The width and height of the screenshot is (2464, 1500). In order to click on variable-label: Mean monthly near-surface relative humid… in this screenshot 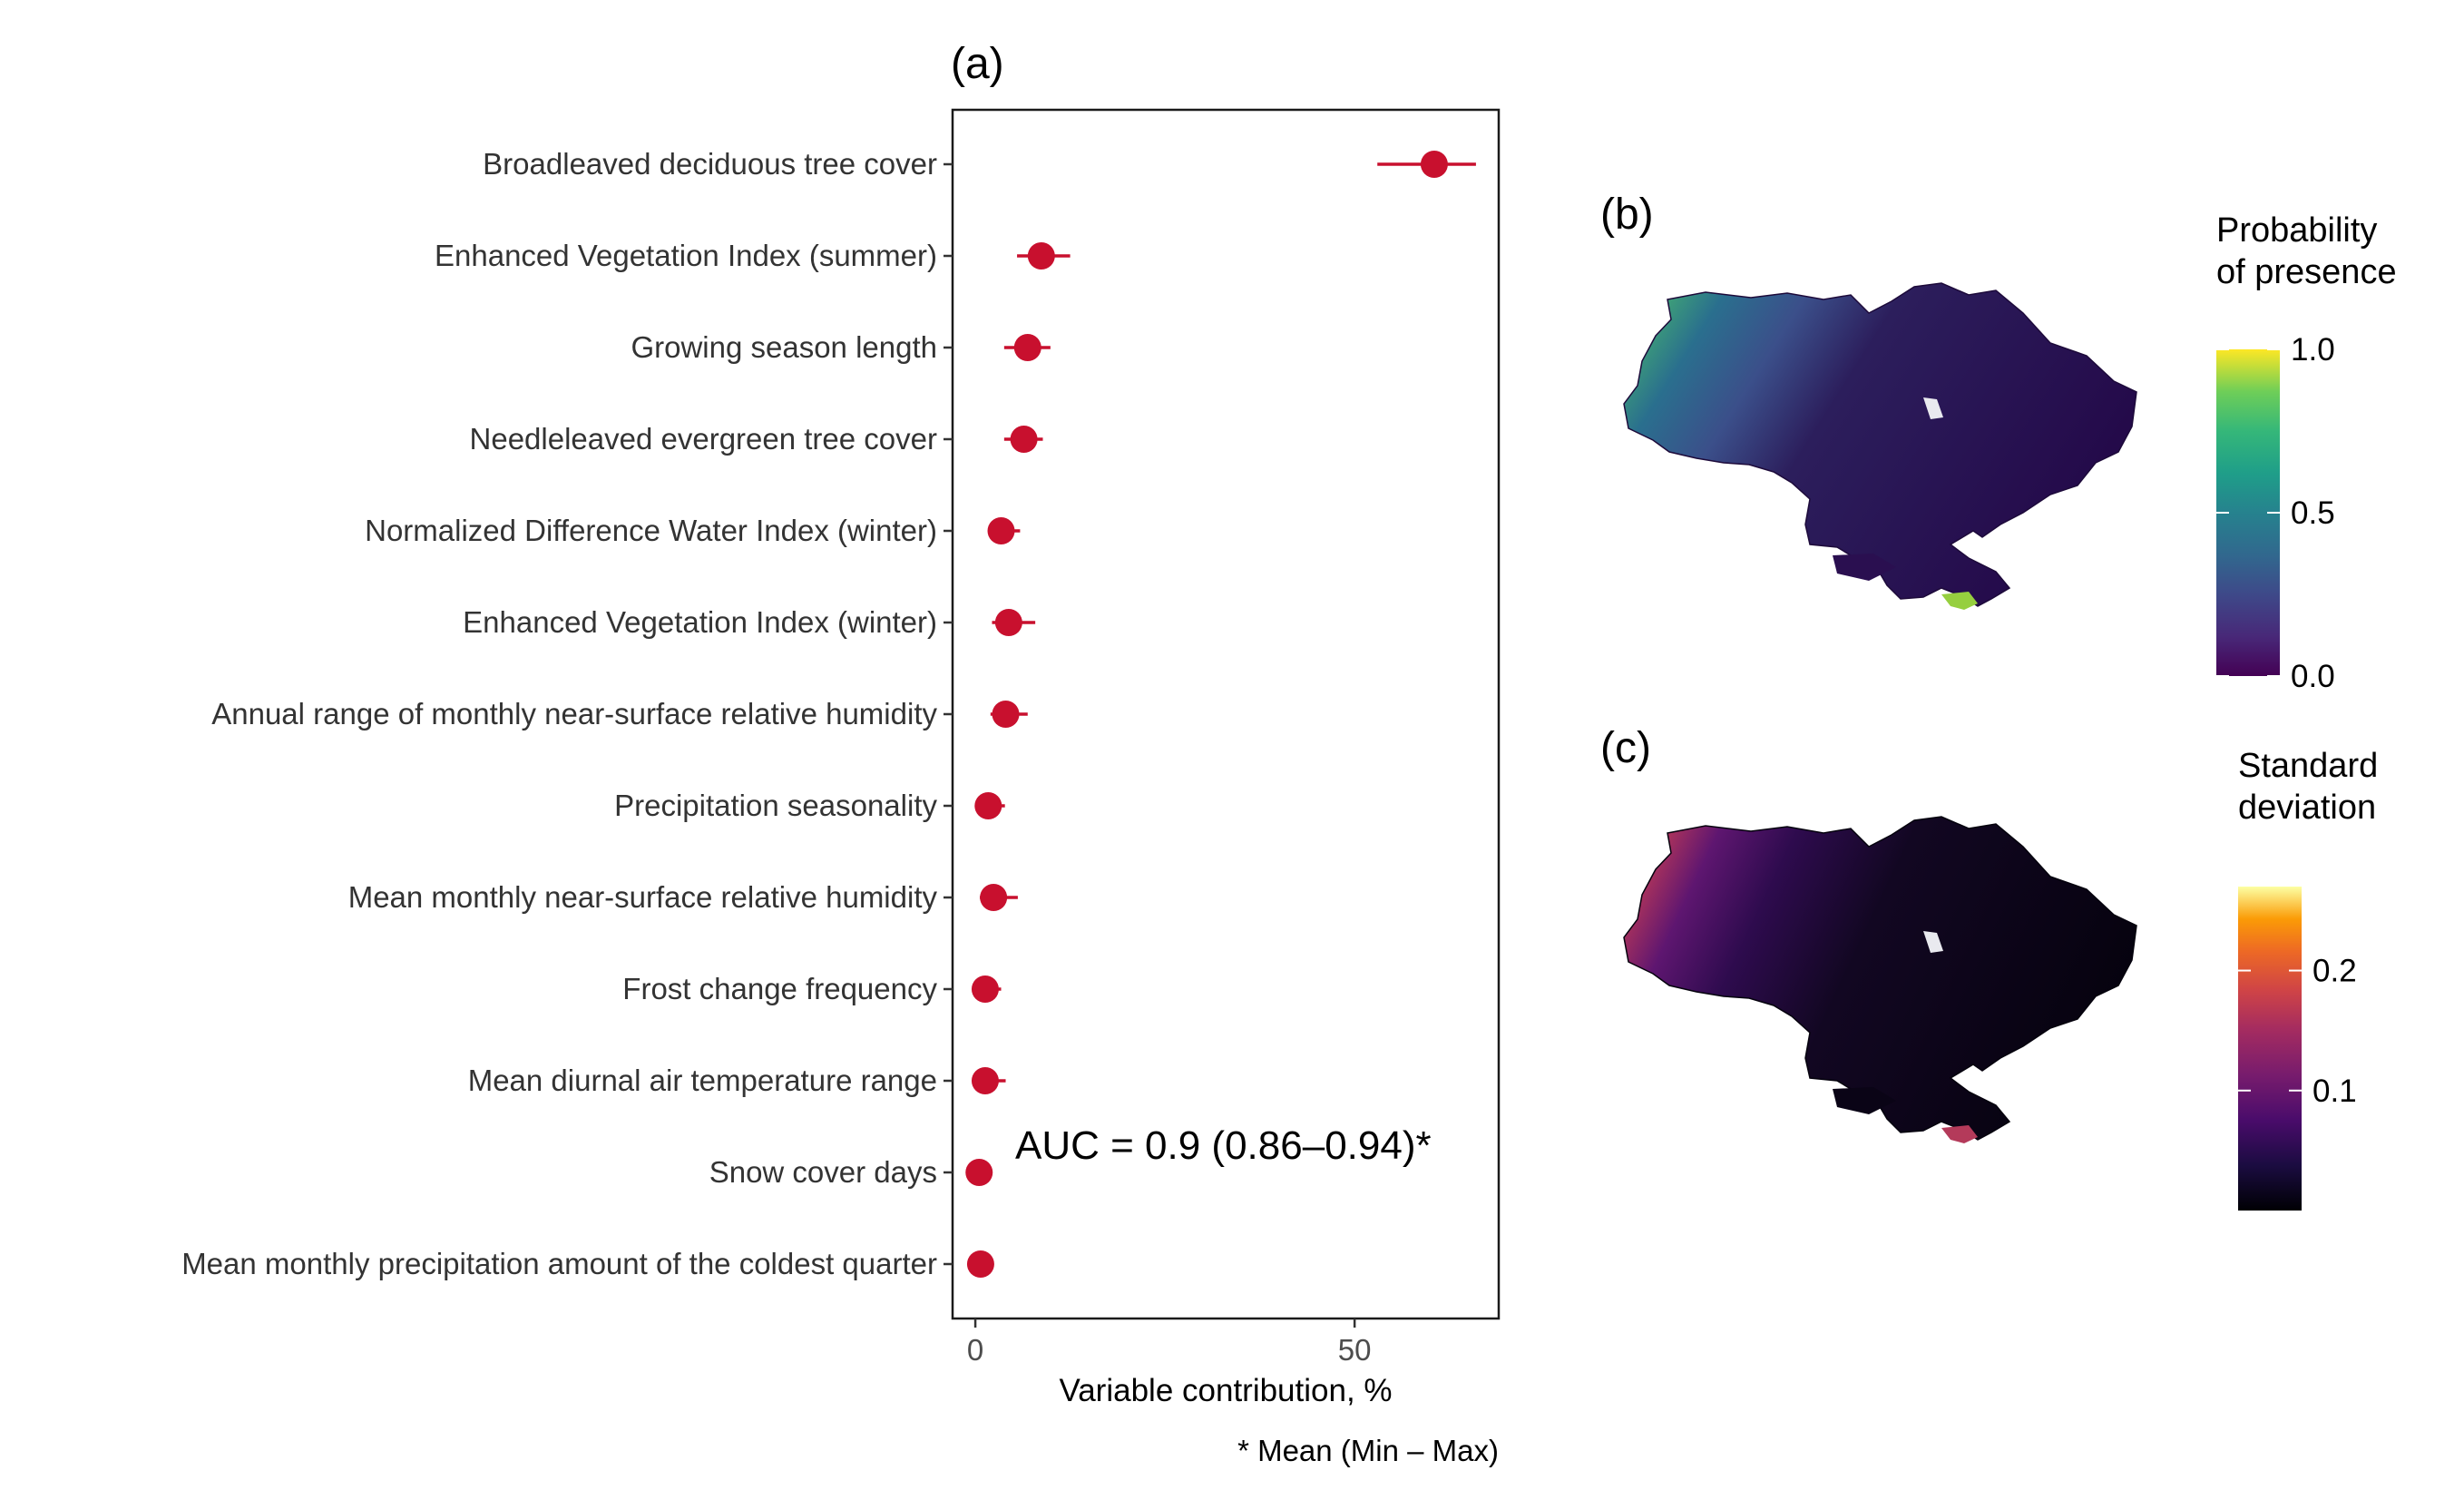, I will do `click(643, 897)`.